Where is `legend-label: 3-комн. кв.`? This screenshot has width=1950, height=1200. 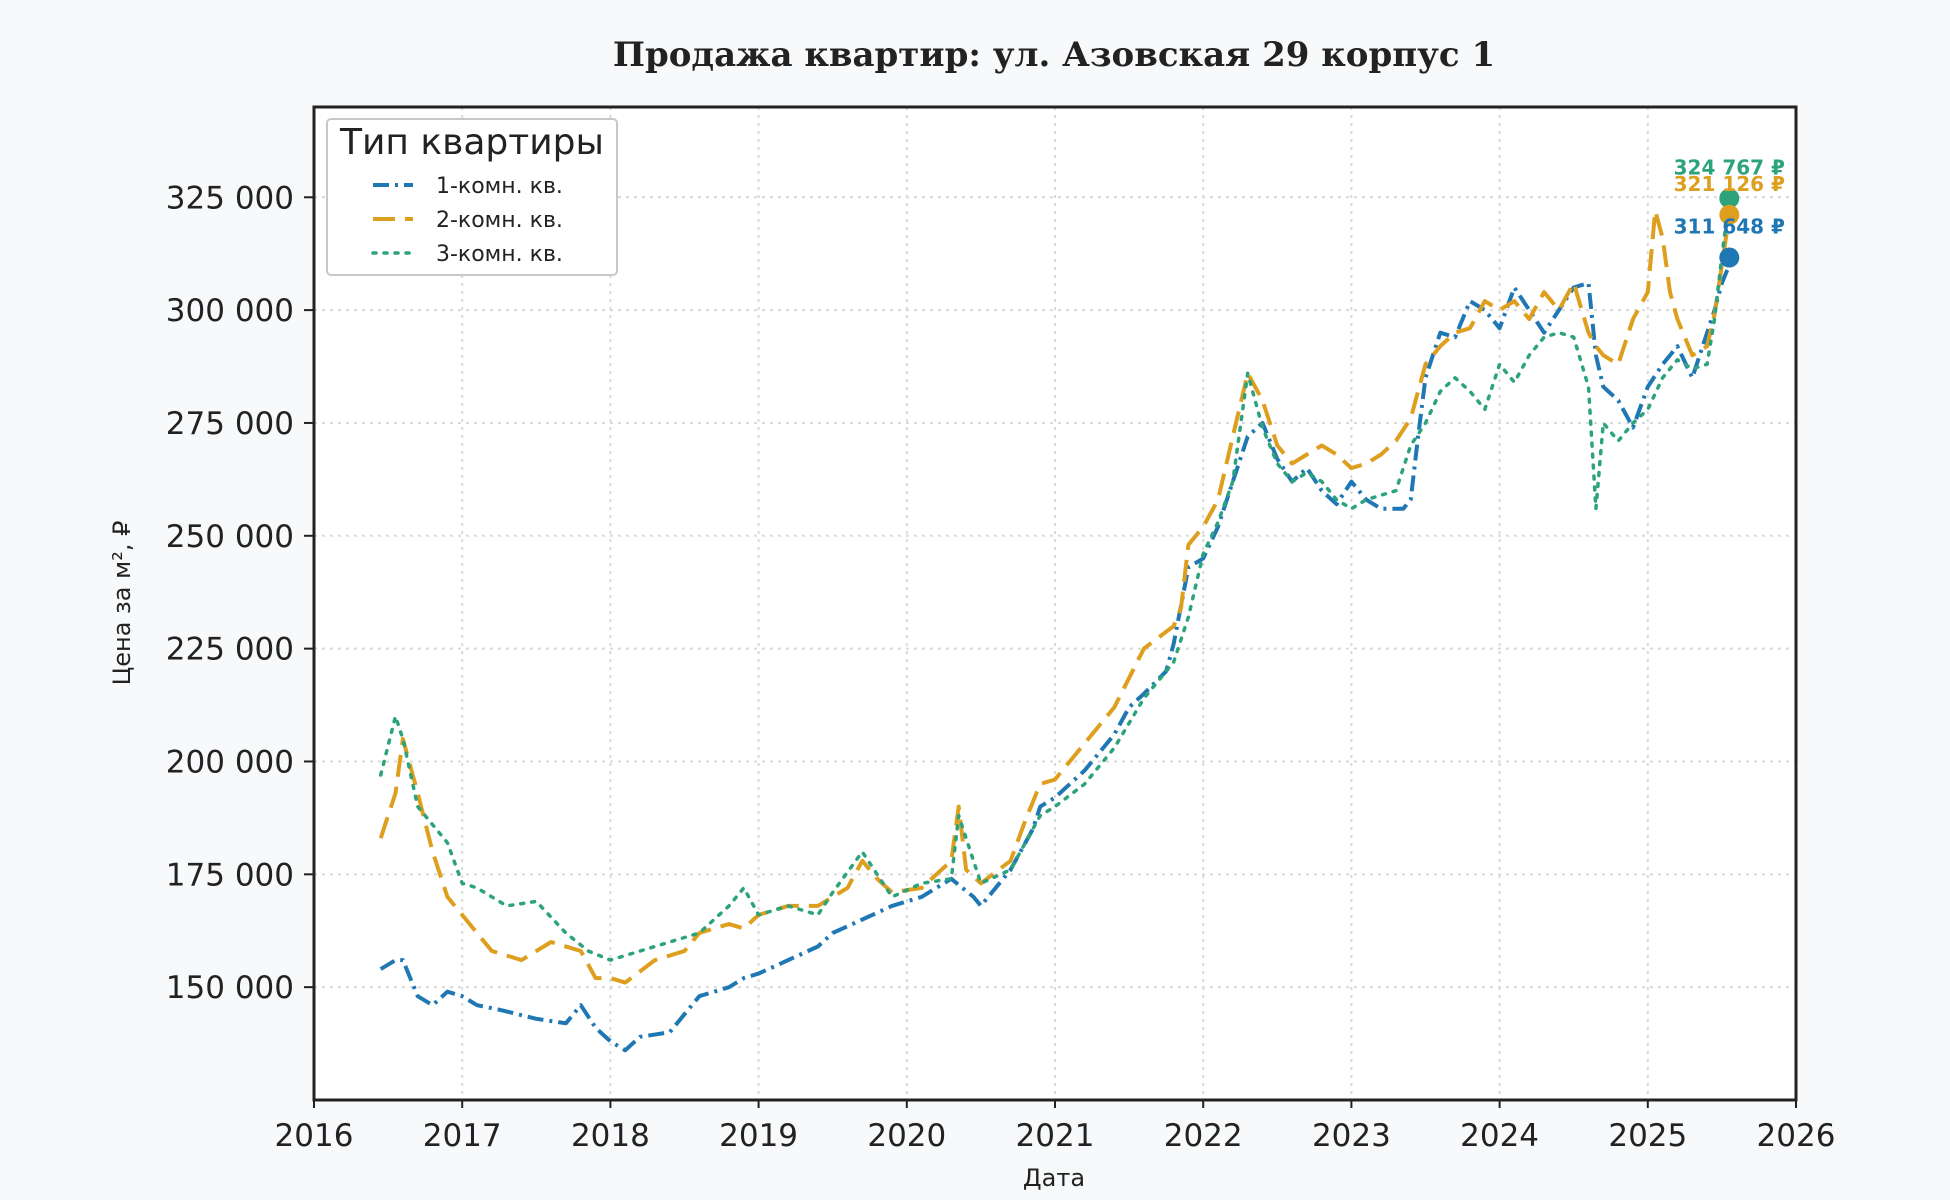 legend-label: 3-комн. кв. is located at coordinates (499, 254).